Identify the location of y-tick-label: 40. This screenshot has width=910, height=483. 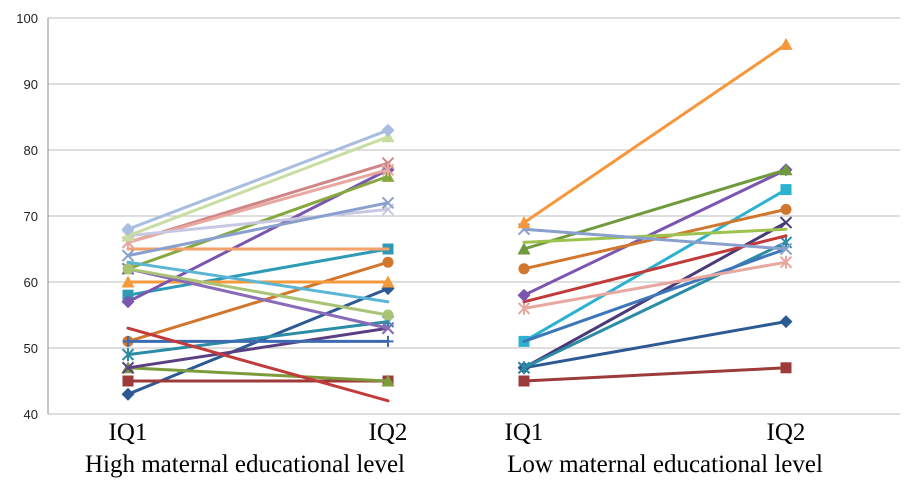
(31, 414).